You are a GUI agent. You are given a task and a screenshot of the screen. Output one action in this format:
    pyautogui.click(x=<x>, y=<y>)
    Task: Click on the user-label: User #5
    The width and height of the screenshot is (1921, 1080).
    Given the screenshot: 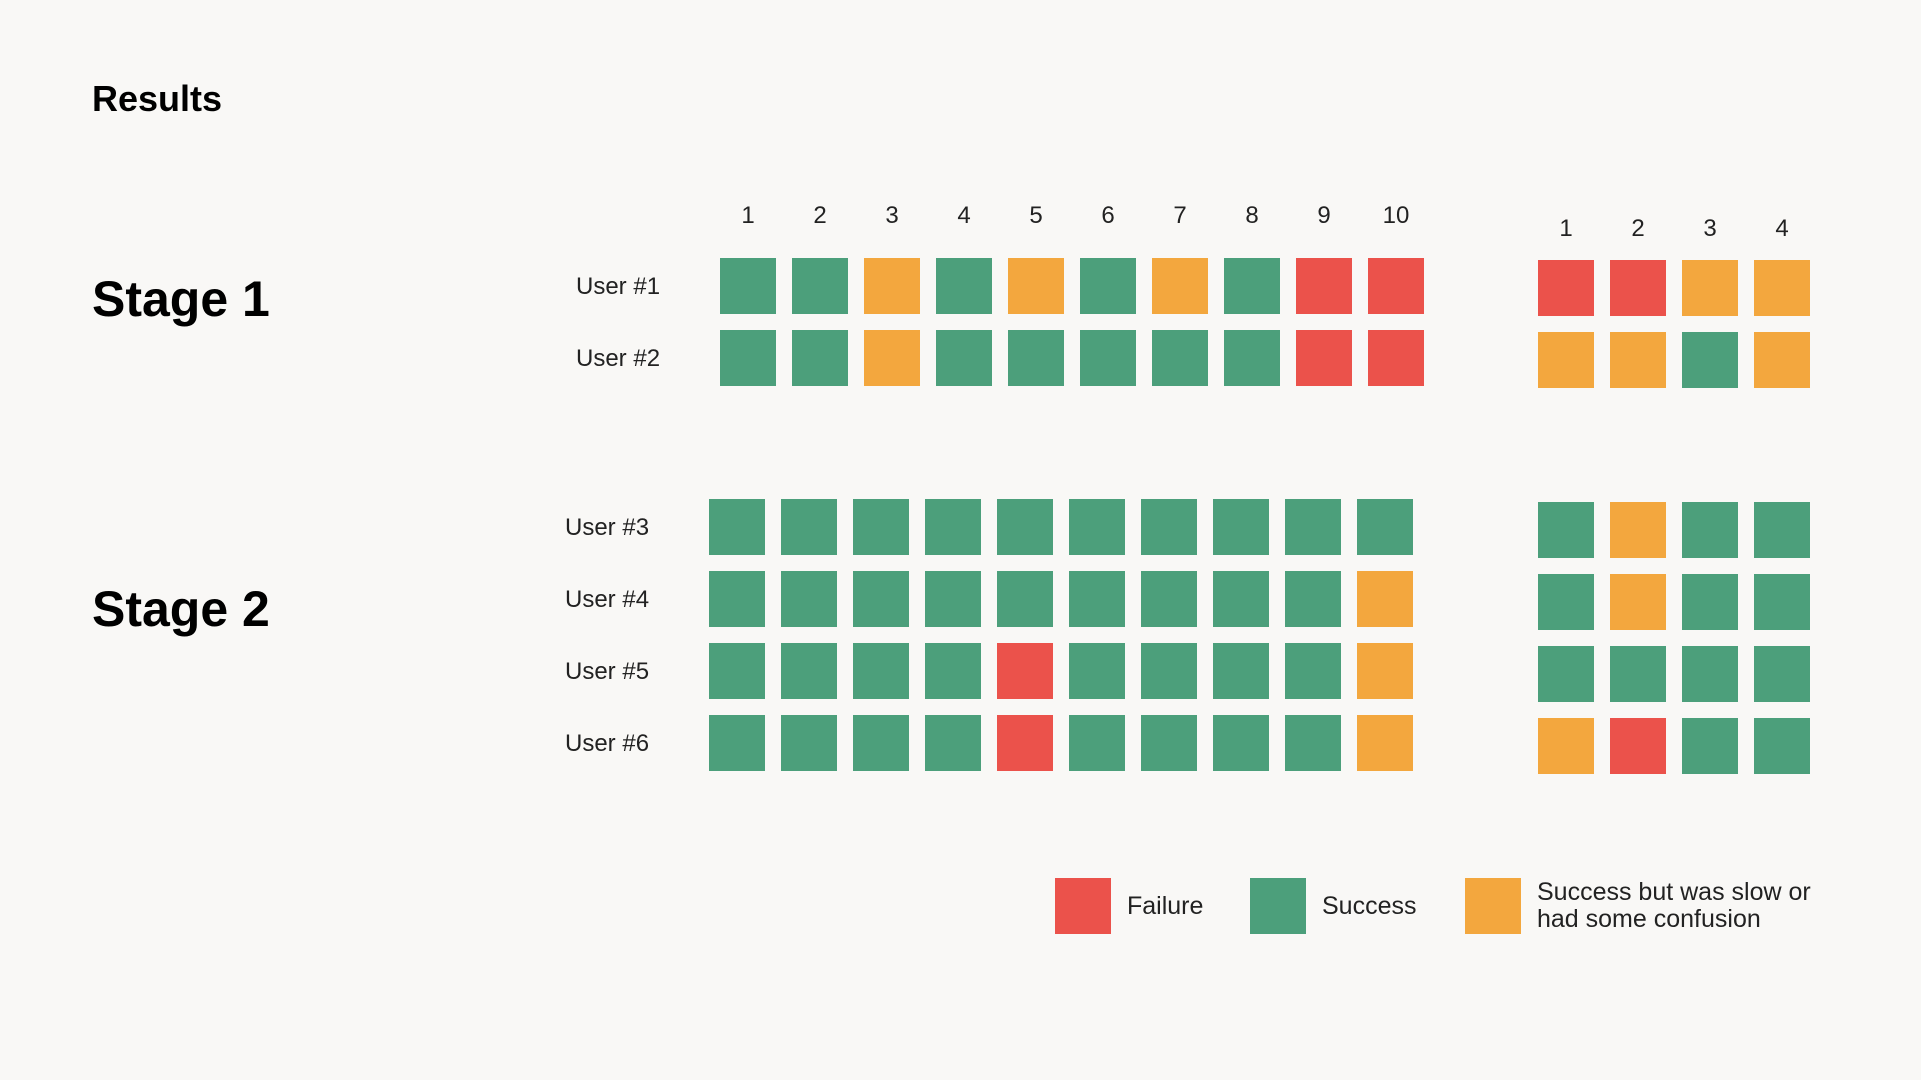 What is the action you would take?
    pyautogui.click(x=607, y=671)
    